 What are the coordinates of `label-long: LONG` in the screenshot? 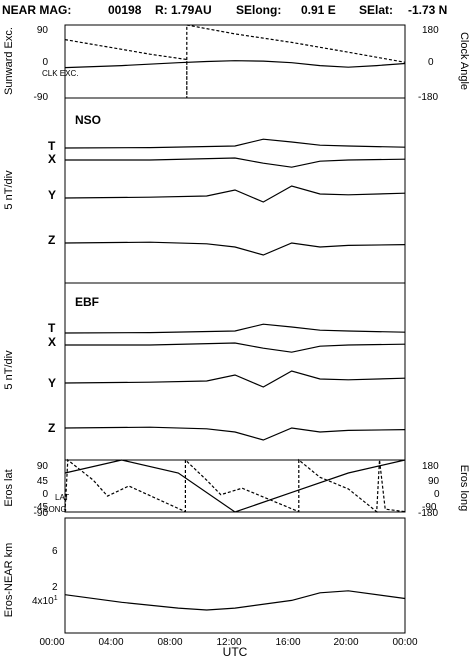 It's located at (55, 509).